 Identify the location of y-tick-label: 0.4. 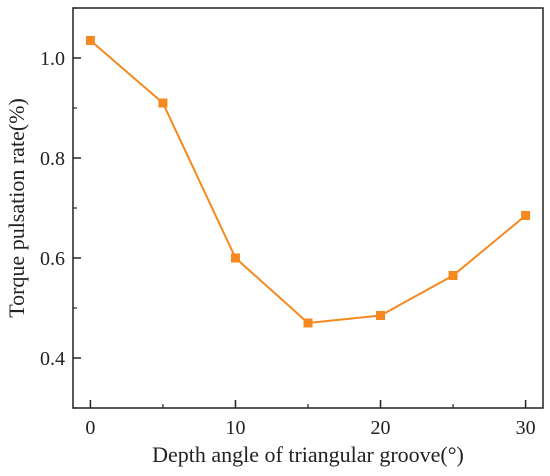
(52, 359).